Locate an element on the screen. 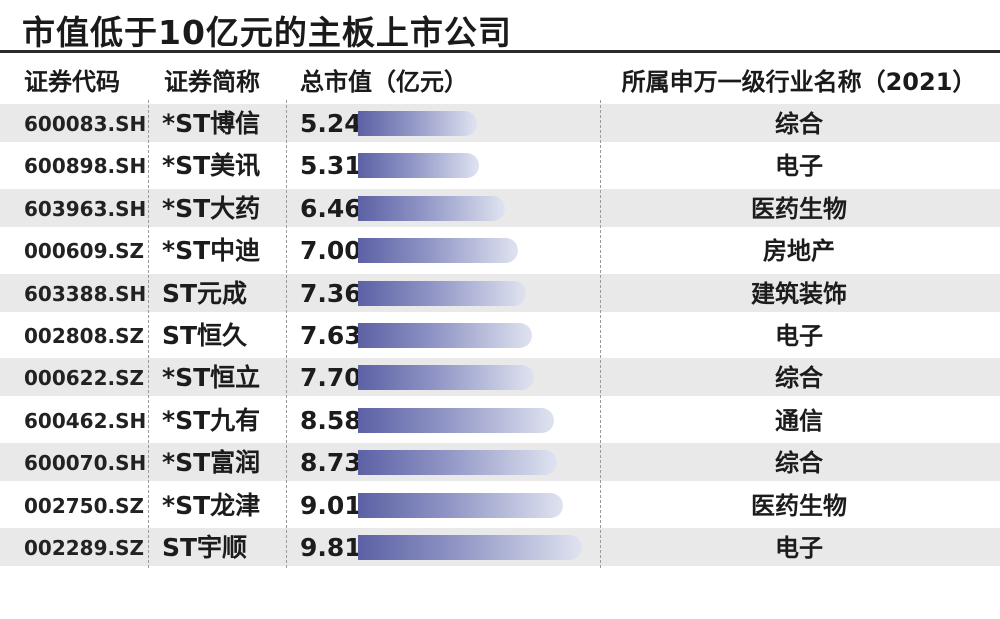 The height and width of the screenshot is (619, 1000). table-row: 603963.SH *ST大药 6.46 医药生物 is located at coordinates (500, 207).